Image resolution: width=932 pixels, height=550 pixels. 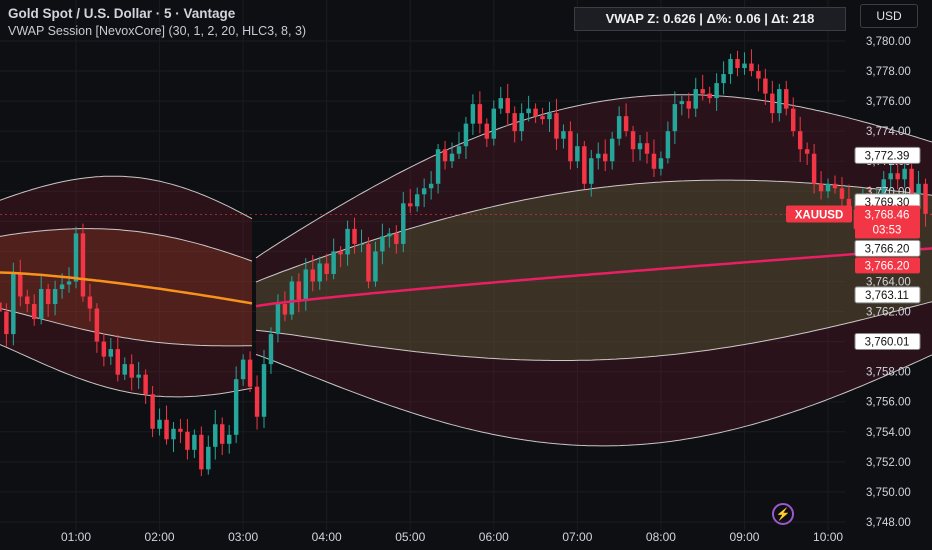 I want to click on price-tick-label: 3,748.00, so click(x=888, y=523).